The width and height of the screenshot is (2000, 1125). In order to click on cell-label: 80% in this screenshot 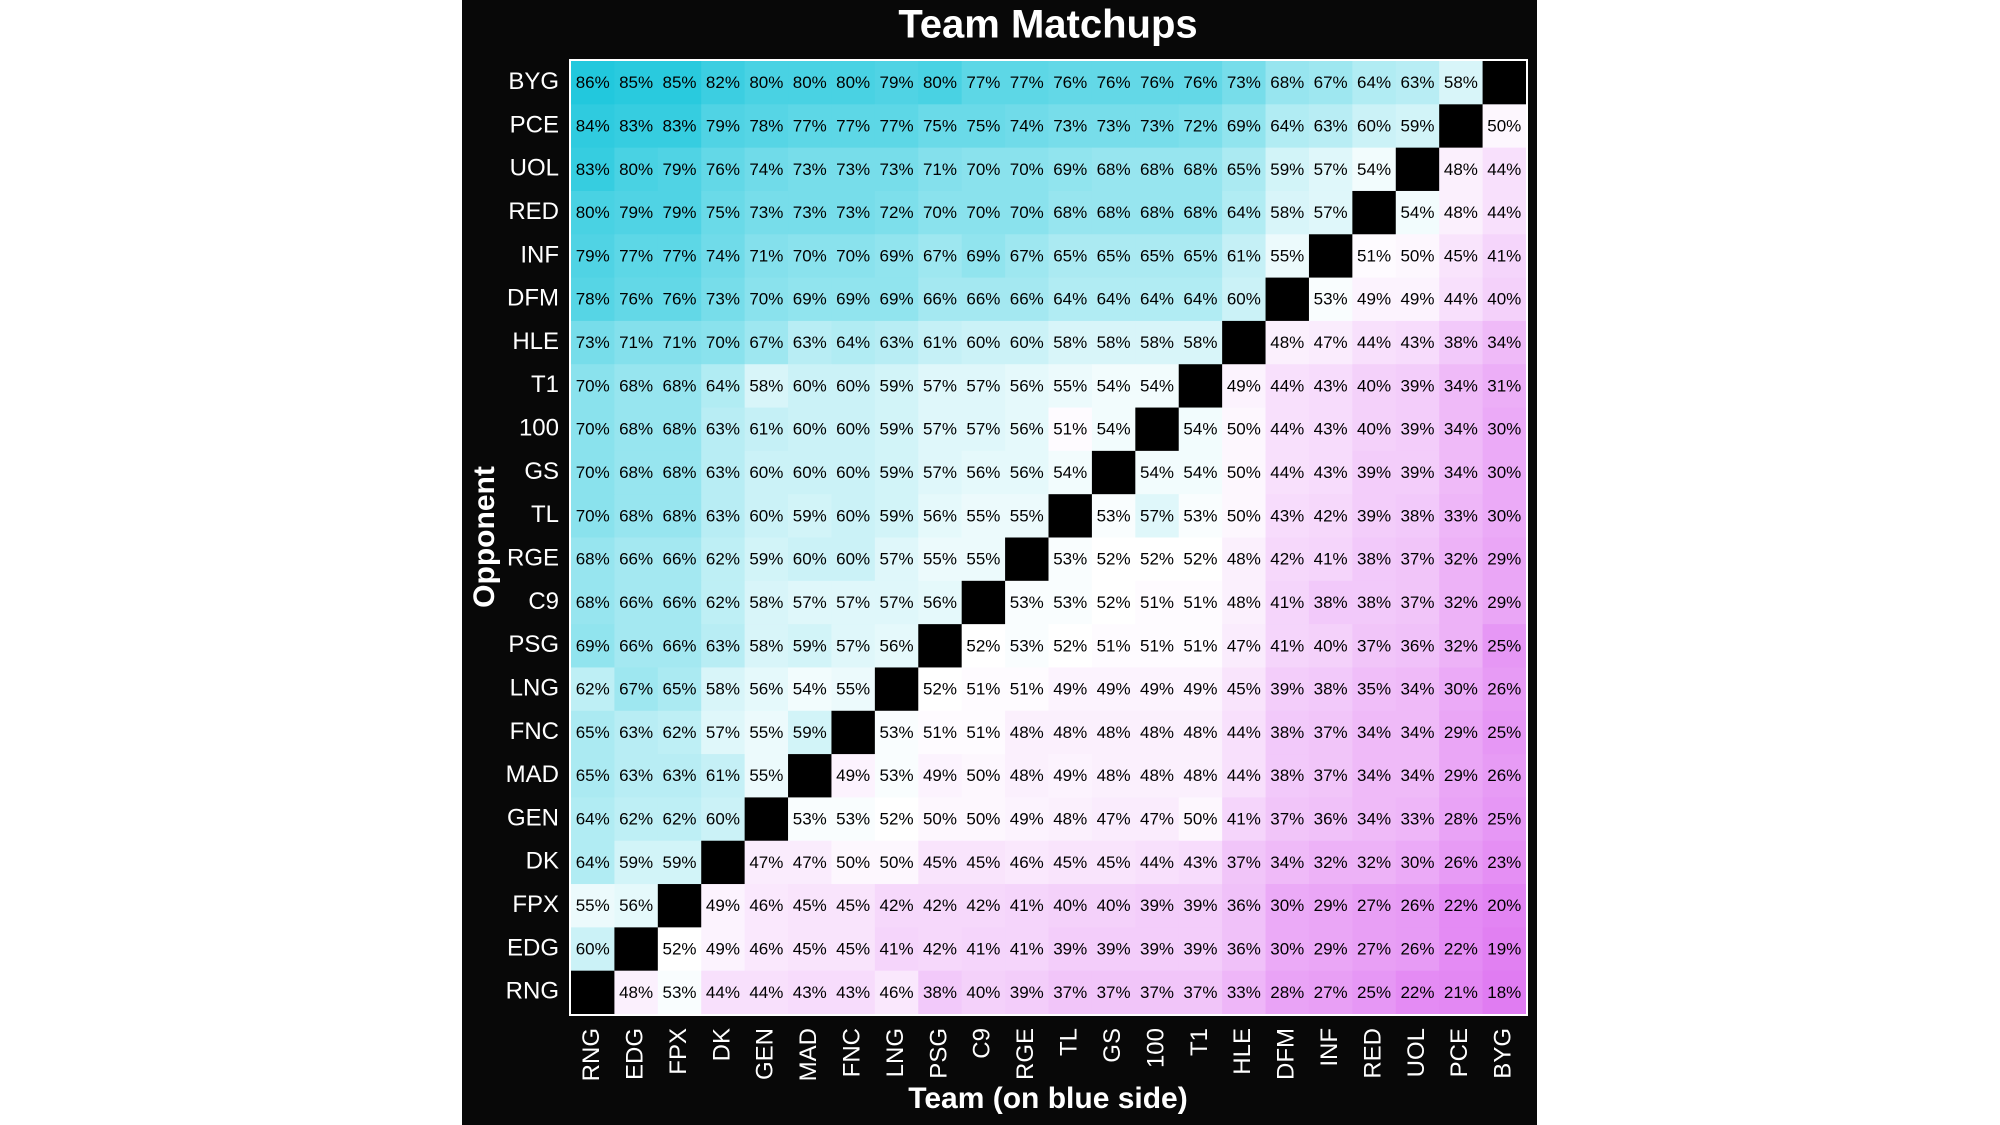, I will do `click(593, 212)`.